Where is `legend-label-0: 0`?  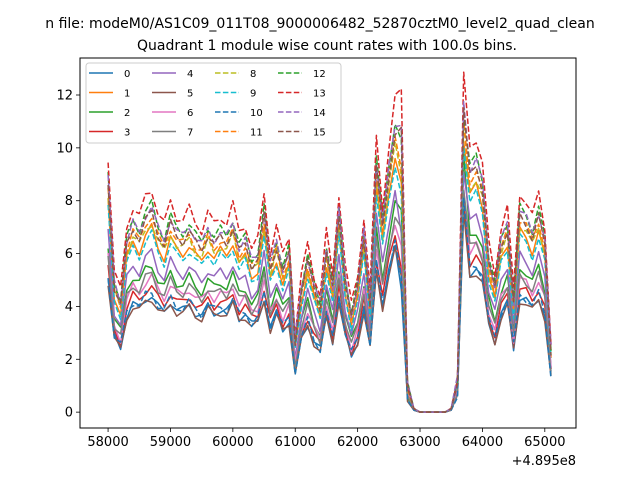
legend-label-0: 0 is located at coordinates (127, 74).